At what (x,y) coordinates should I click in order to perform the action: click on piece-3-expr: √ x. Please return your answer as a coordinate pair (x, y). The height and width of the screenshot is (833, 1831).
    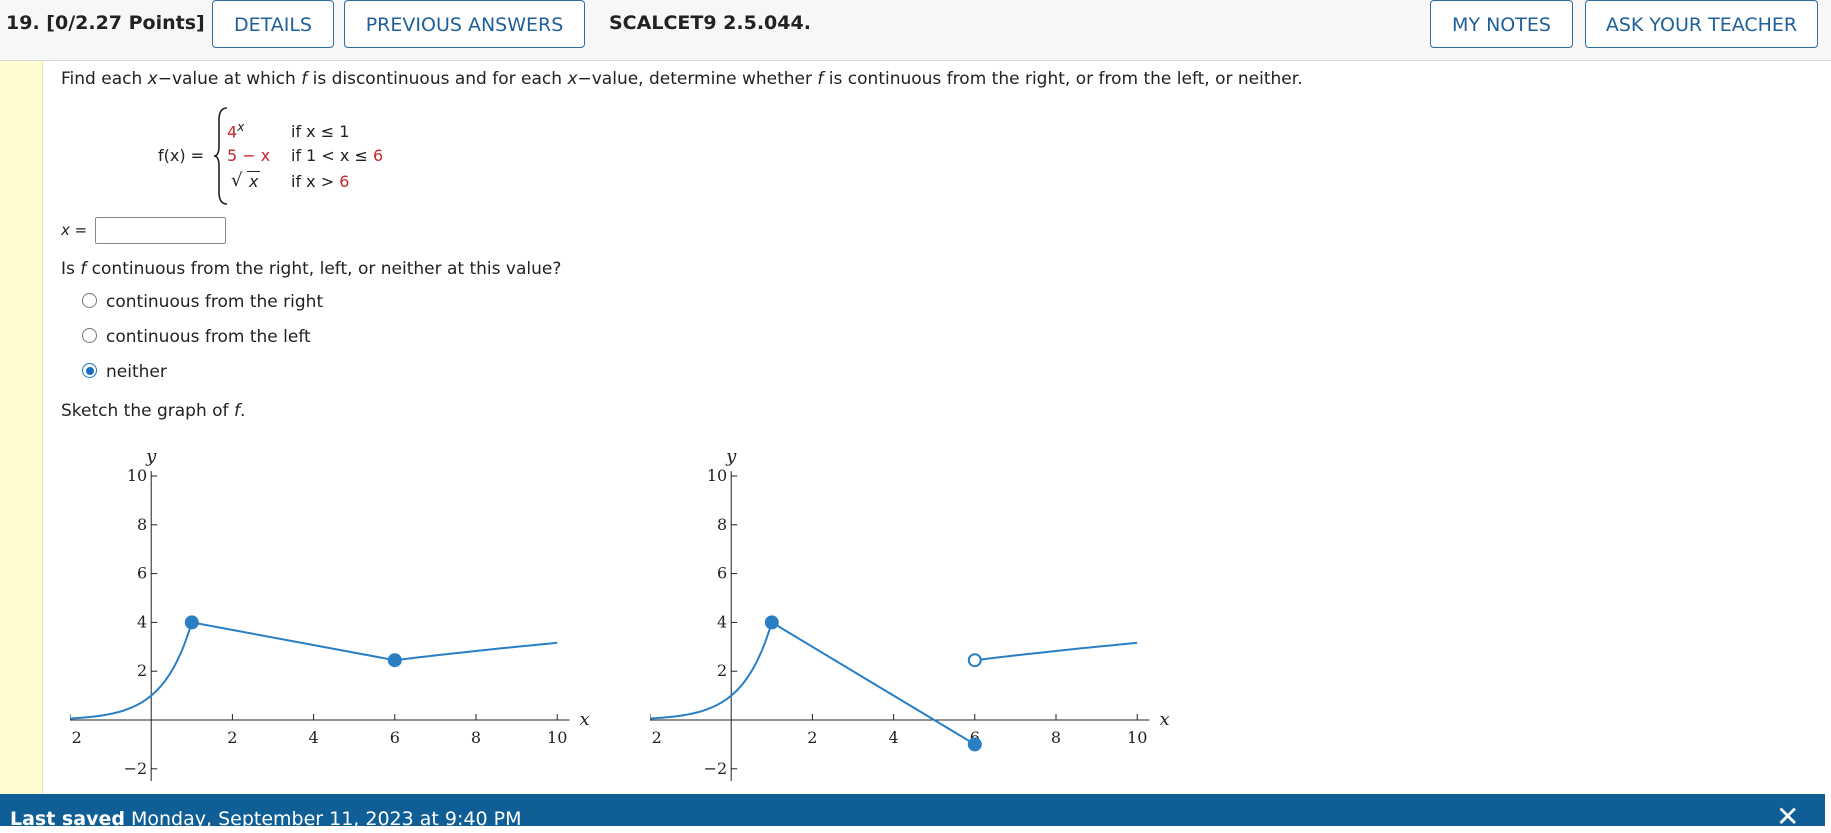
    Looking at the image, I should click on (246, 180).